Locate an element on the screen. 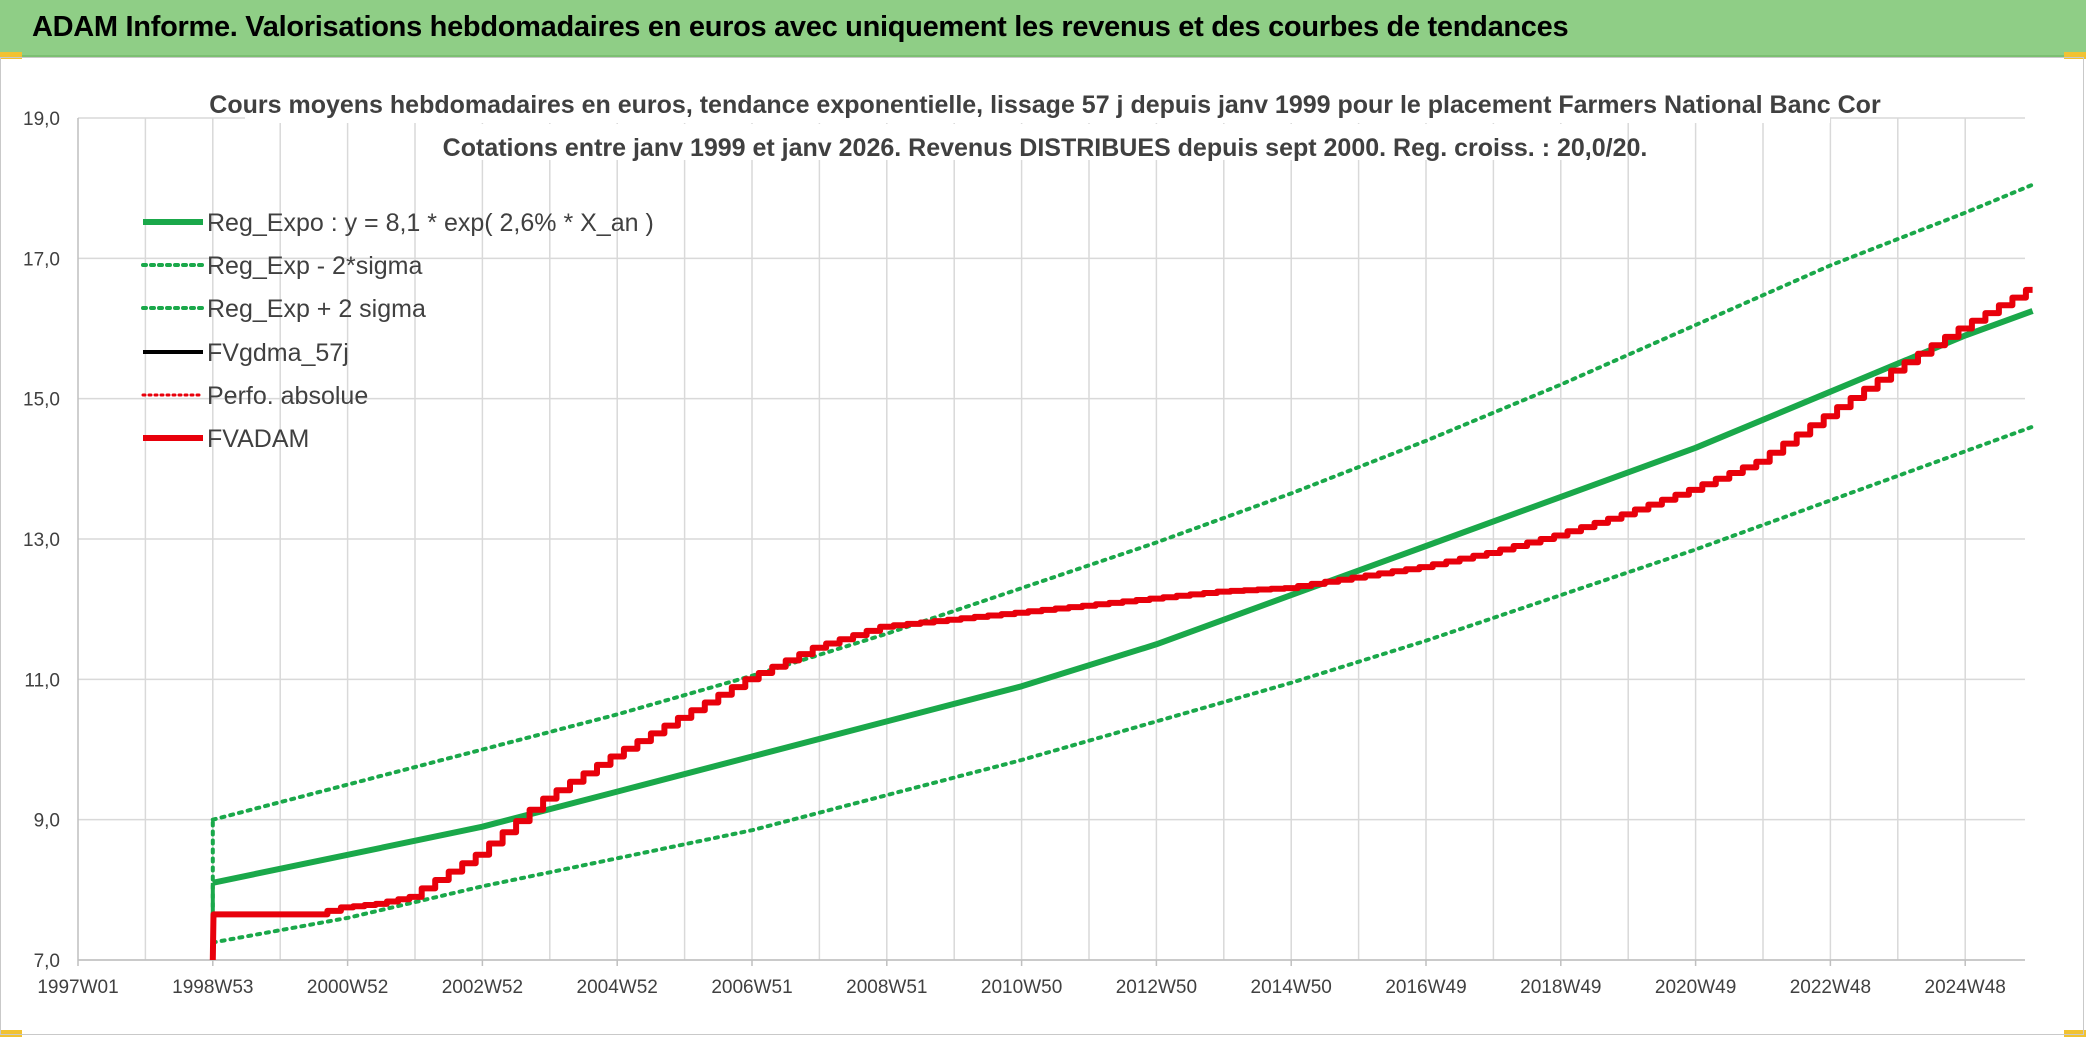  legend-label-reg-exp-minus: Reg_Exp - 2*sigma is located at coordinates (314, 266).